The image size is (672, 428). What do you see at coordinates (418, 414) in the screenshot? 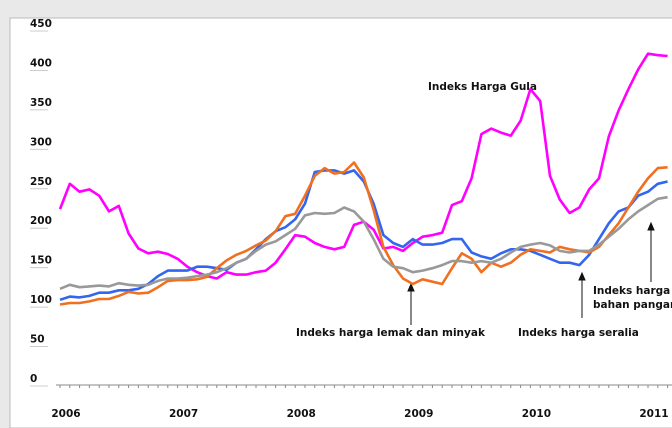
I see `x-tick-label: 2009` at bounding box center [418, 414].